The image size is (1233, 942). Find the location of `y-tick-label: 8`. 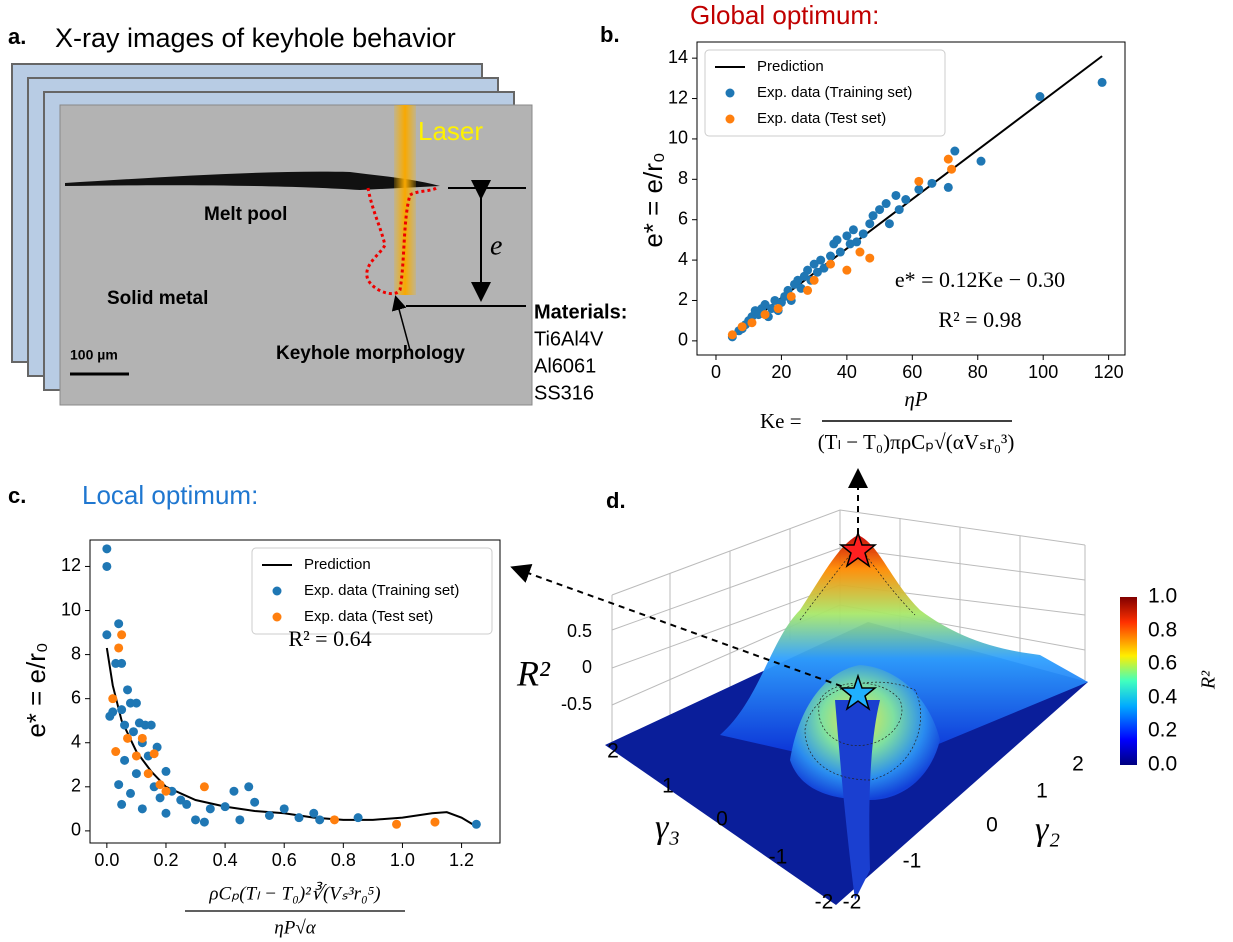

y-tick-label: 8 is located at coordinates (683, 178).